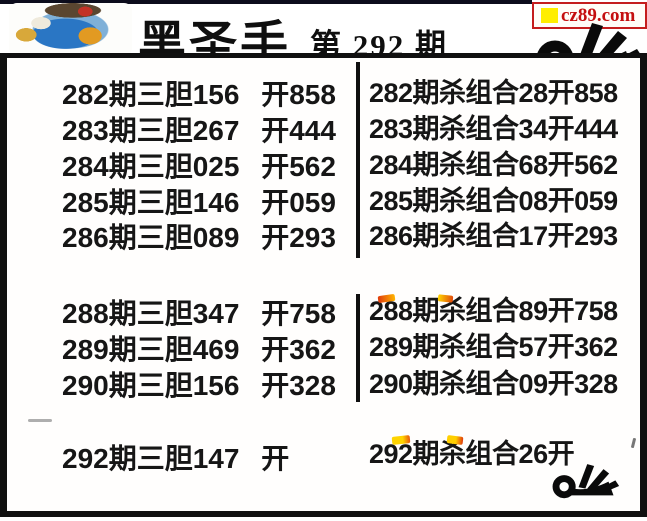  What do you see at coordinates (199, 94) in the screenshot?
I see `prediction-row: 282期三胆156 开858` at bounding box center [199, 94].